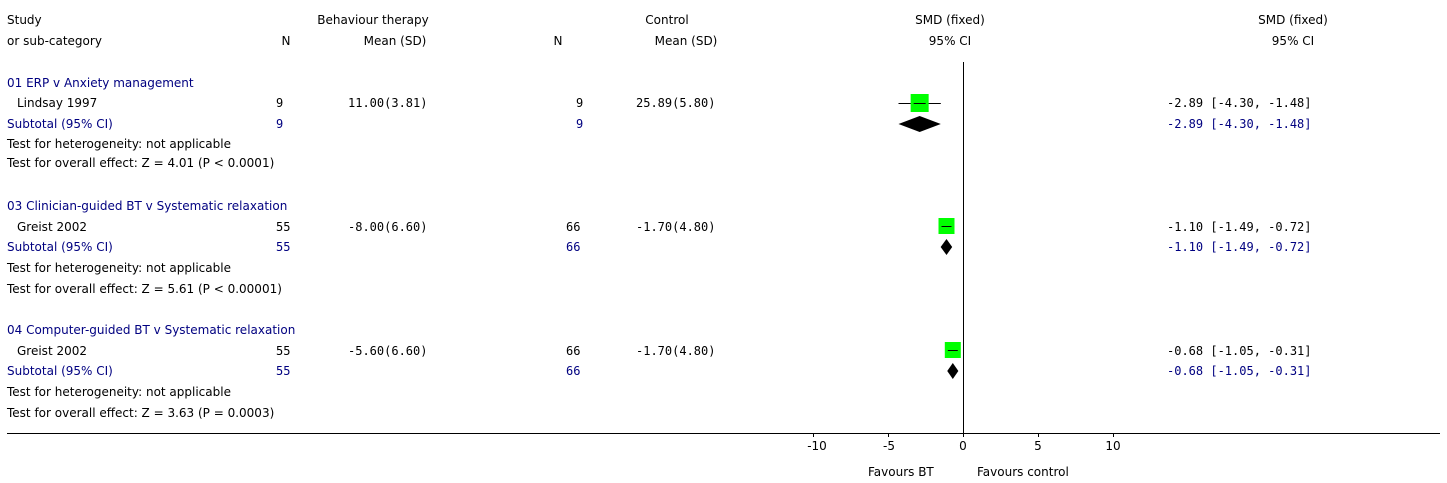 The image size is (1447, 483). Describe the element at coordinates (963, 446) in the screenshot. I see `tick-label: 0` at that location.